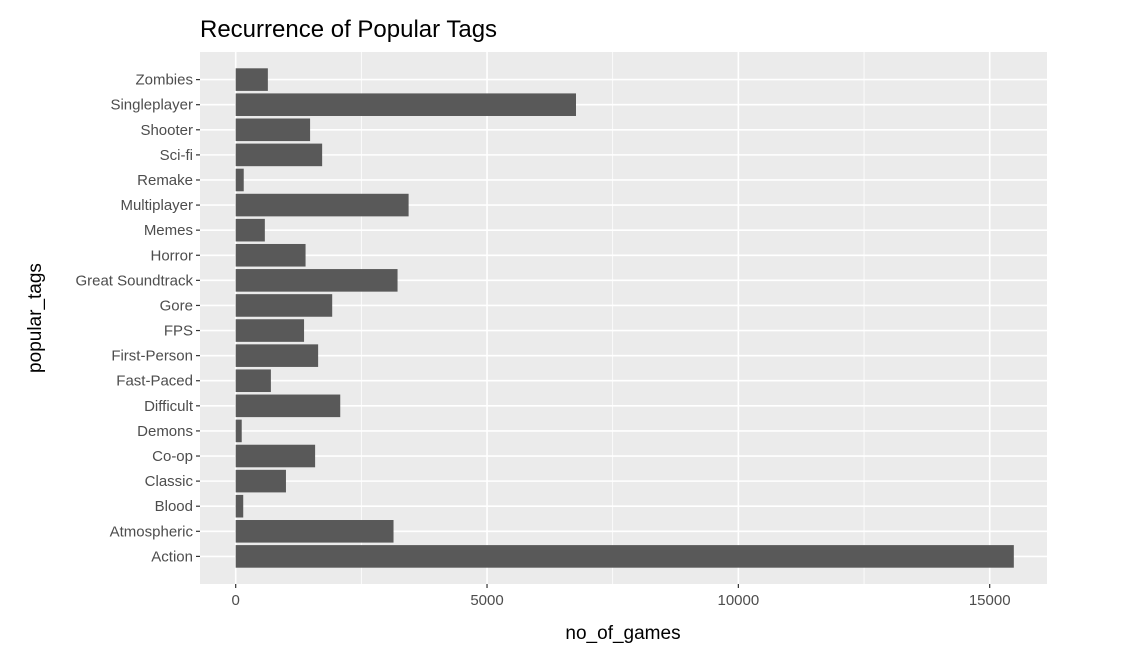  Describe the element at coordinates (166, 130) in the screenshot. I see `y-tick-label: Shooter` at that location.